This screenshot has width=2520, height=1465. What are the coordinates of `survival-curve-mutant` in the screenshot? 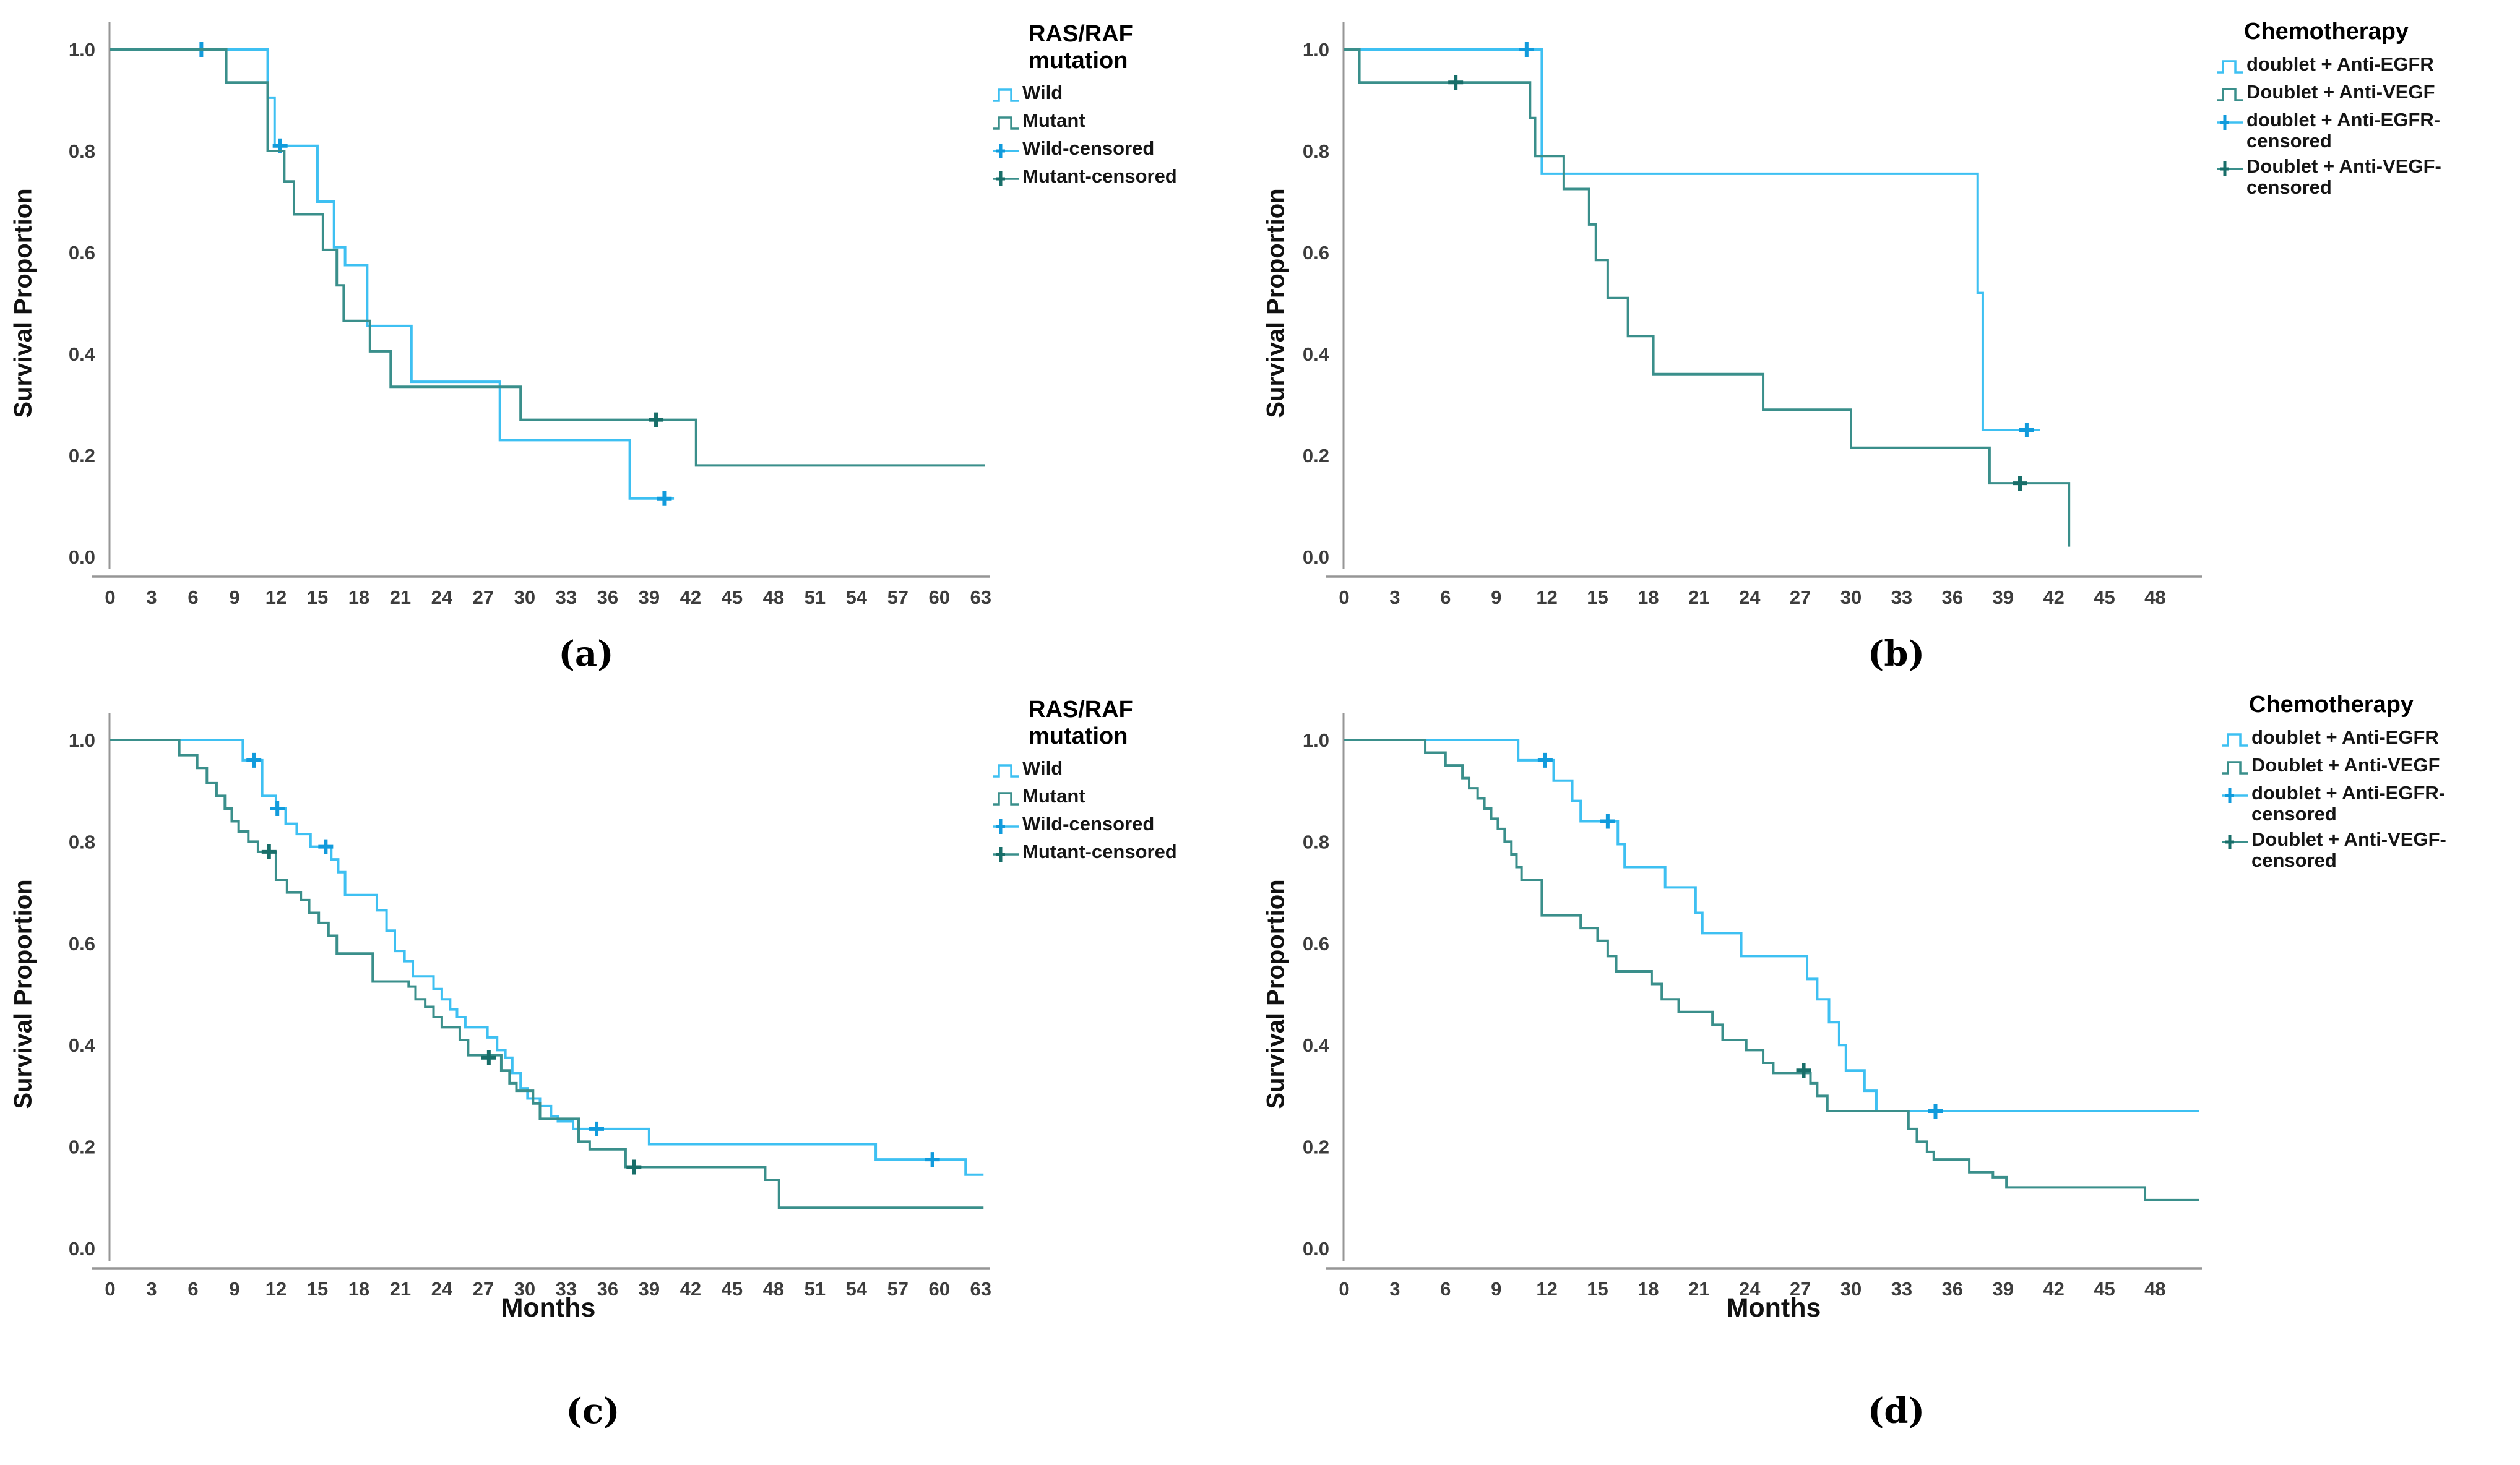 It's located at (547, 974).